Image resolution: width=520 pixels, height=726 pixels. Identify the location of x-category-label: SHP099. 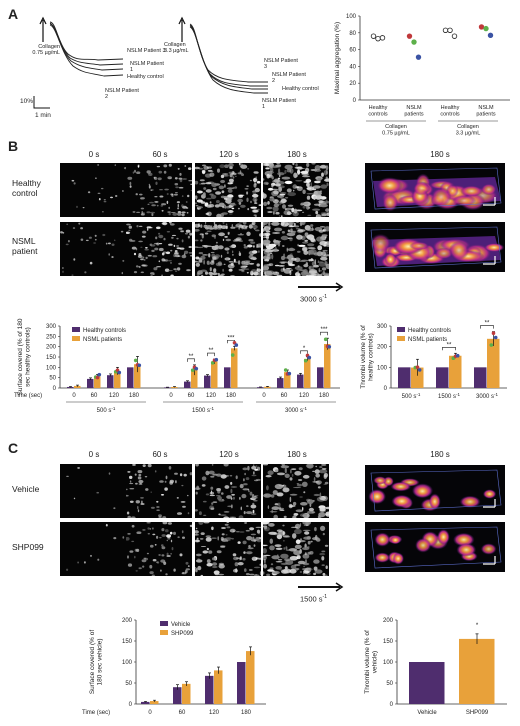
(477, 713).